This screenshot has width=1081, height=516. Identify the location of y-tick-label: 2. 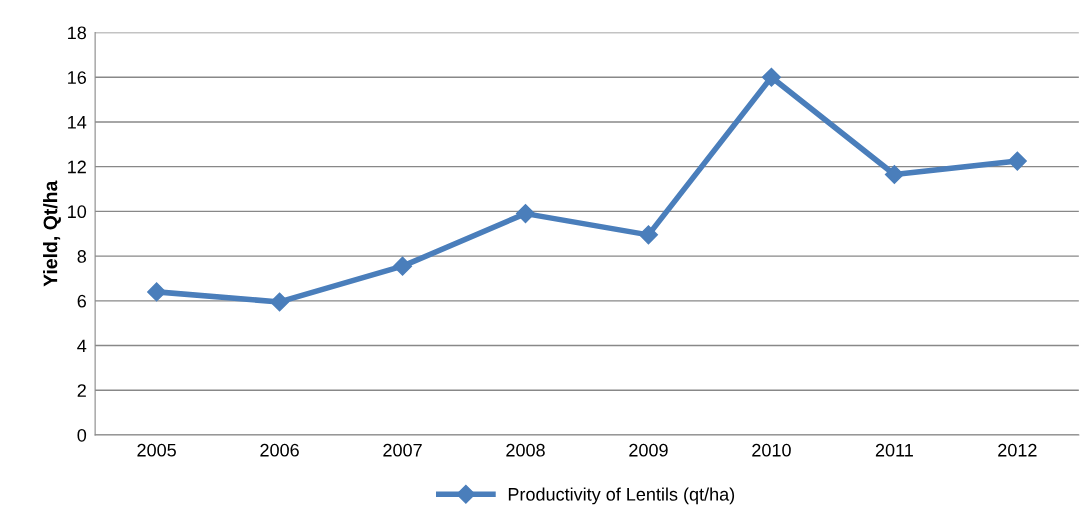
(81, 390).